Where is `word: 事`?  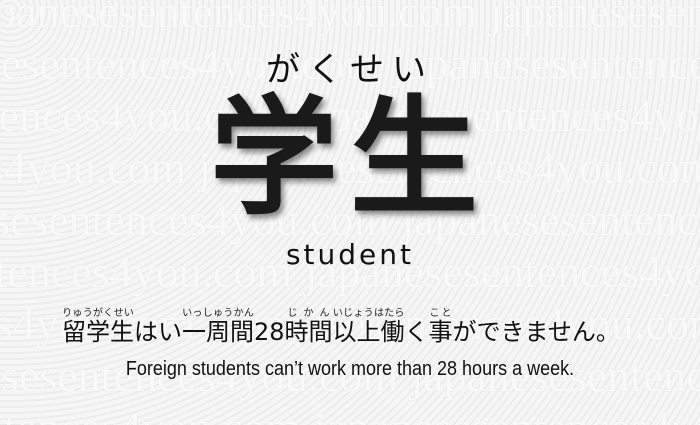
word: 事 is located at coordinates (440, 332).